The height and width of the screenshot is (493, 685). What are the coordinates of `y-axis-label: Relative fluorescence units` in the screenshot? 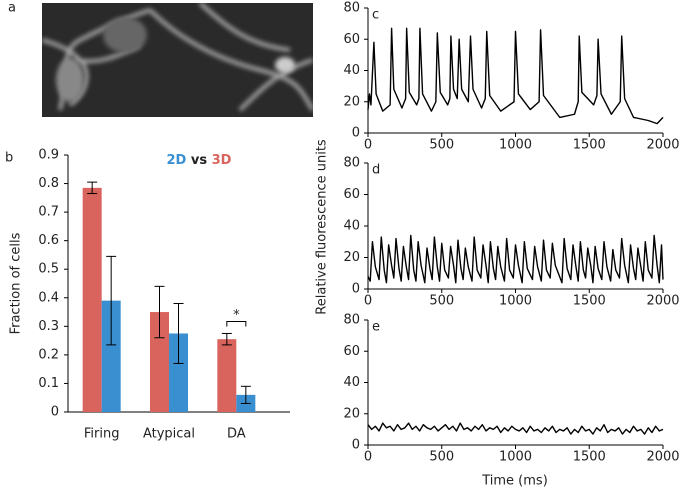 It's located at (322, 227).